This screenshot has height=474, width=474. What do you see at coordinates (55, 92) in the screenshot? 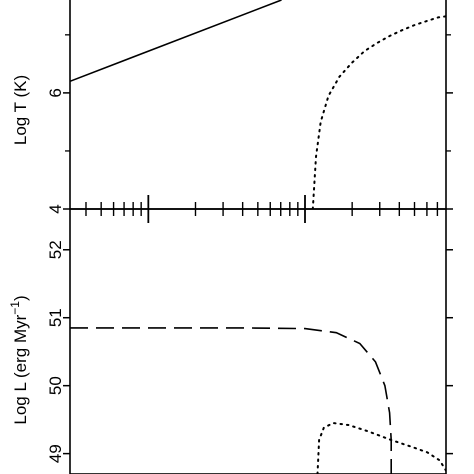
I see `panel-0-y-tick-label: 6` at bounding box center [55, 92].